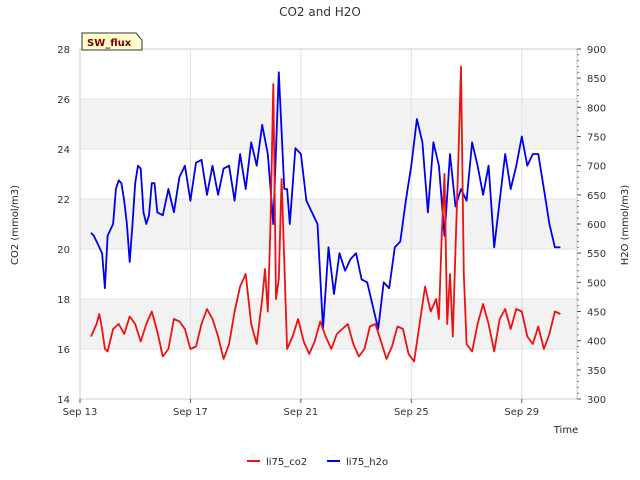 Image resolution: width=640 pixels, height=480 pixels. Describe the element at coordinates (596, 254) in the screenshot. I see `y-right-tick-label: 550` at that location.